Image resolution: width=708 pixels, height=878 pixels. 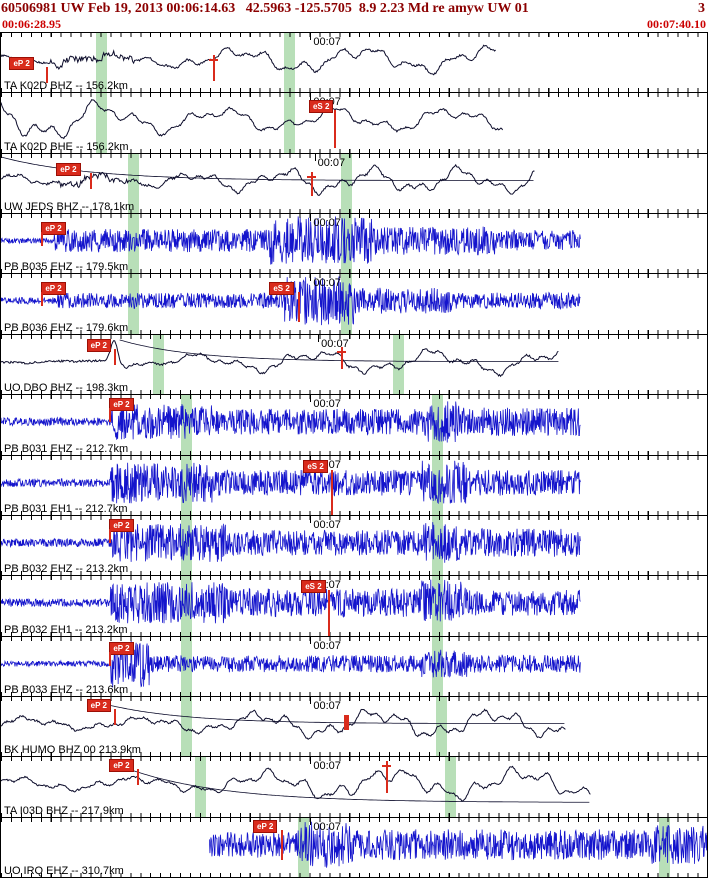 I want to click on window-start-time: 00:06:28.95, so click(x=31, y=24).